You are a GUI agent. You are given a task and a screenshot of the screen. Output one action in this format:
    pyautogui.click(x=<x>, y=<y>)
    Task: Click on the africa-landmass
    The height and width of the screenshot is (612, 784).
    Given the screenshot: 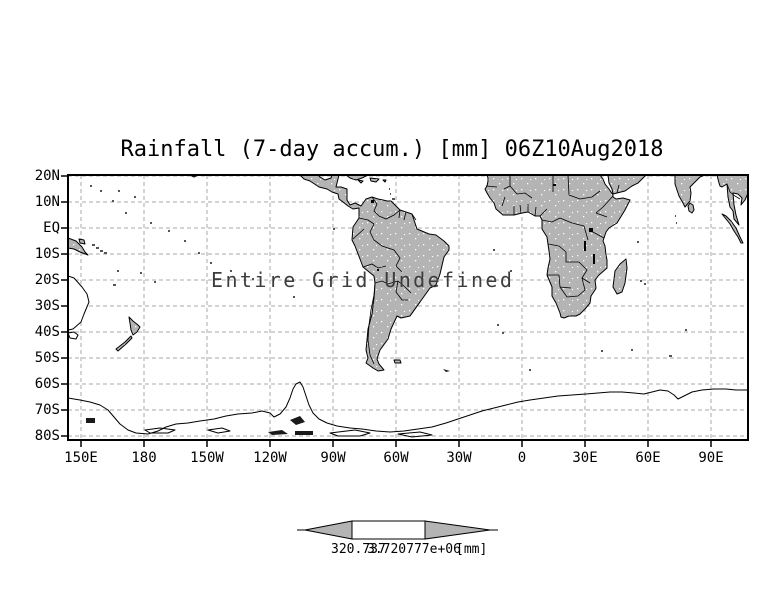 What is the action you would take?
    pyautogui.click(x=557, y=247)
    